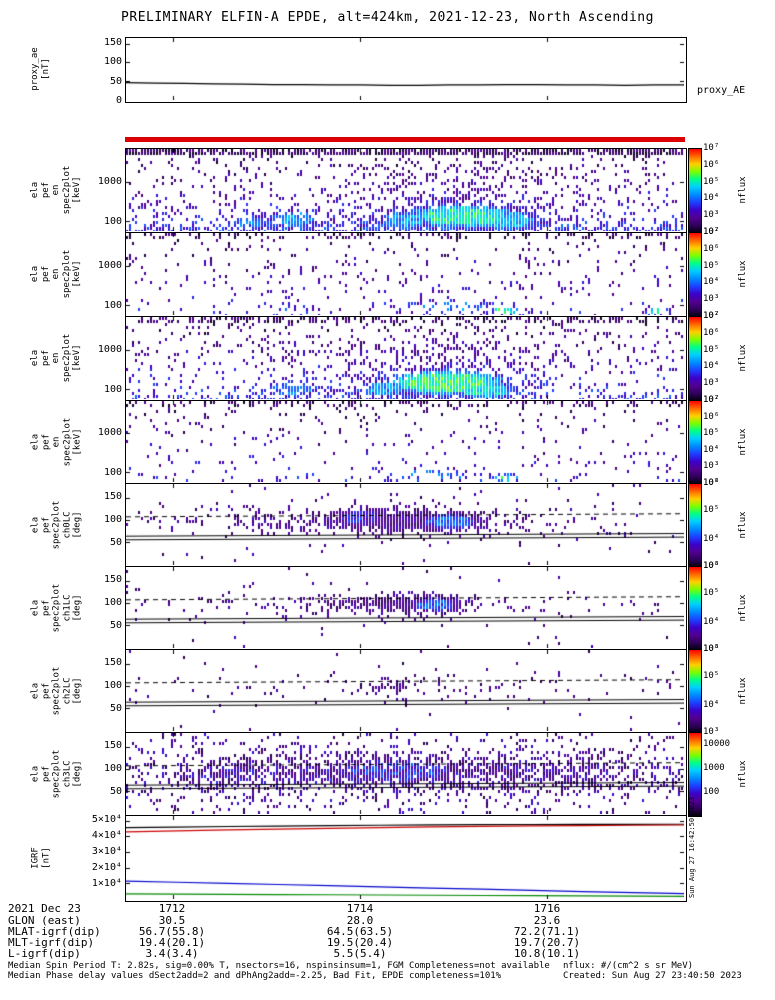 This screenshot has height=1000, width=775. I want to click on science-zone-bar, so click(405, 139).